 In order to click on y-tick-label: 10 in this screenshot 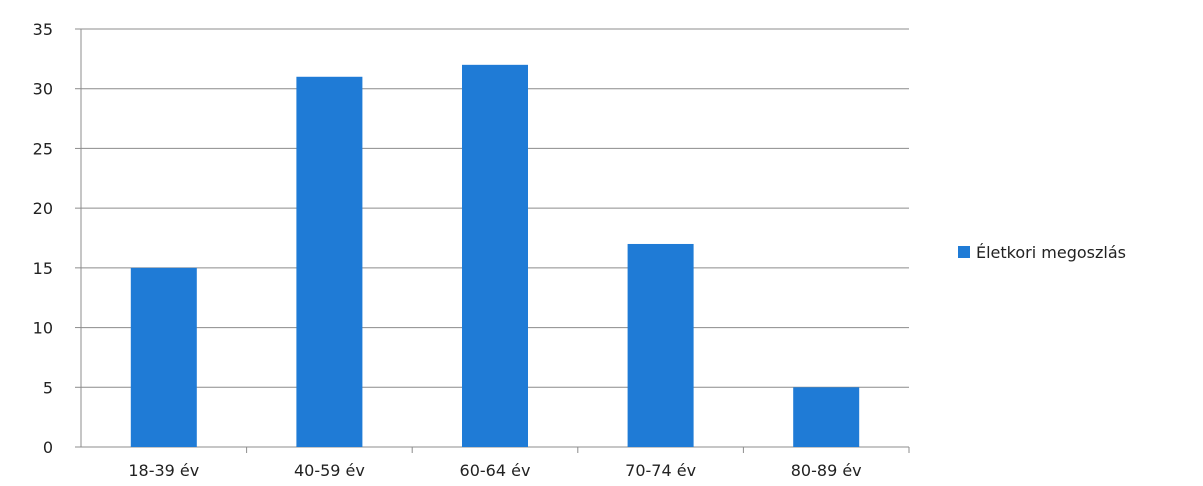, I will do `click(43, 328)`.